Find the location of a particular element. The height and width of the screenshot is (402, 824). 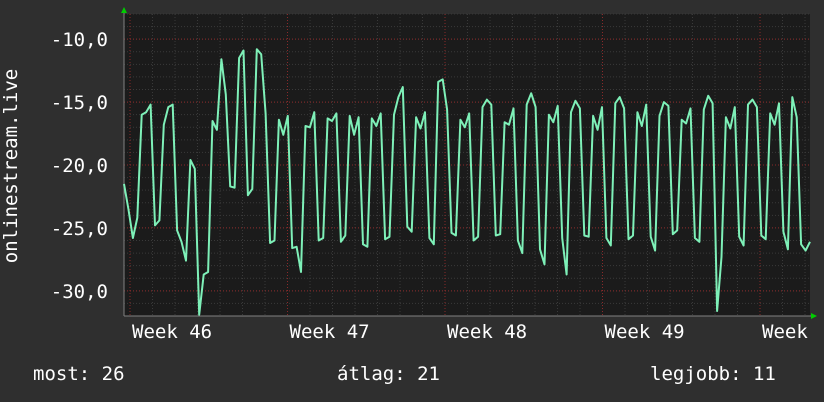

stat-best: legjobb: 11 is located at coordinates (713, 374).